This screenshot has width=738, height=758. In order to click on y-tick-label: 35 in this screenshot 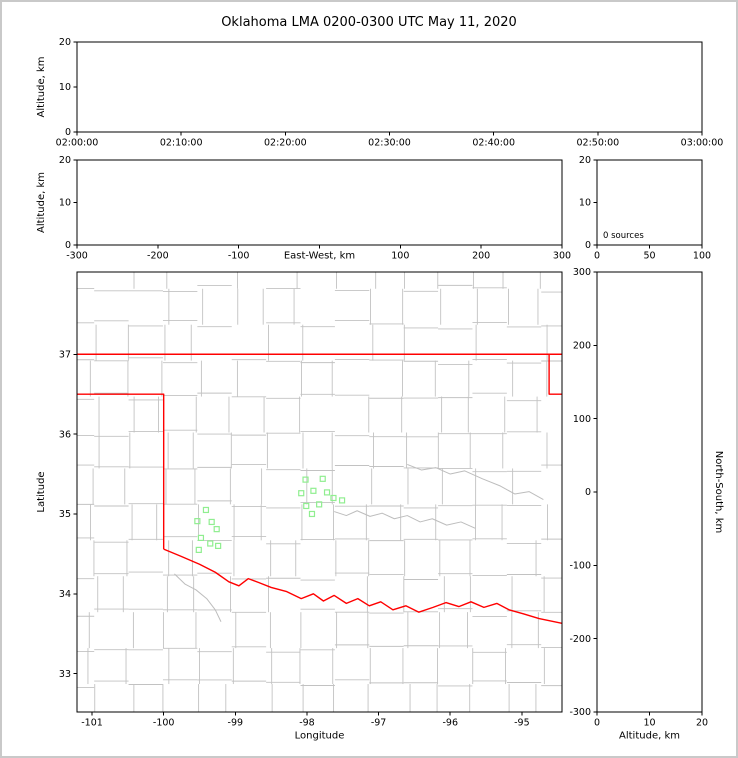, I will do `click(65, 514)`.